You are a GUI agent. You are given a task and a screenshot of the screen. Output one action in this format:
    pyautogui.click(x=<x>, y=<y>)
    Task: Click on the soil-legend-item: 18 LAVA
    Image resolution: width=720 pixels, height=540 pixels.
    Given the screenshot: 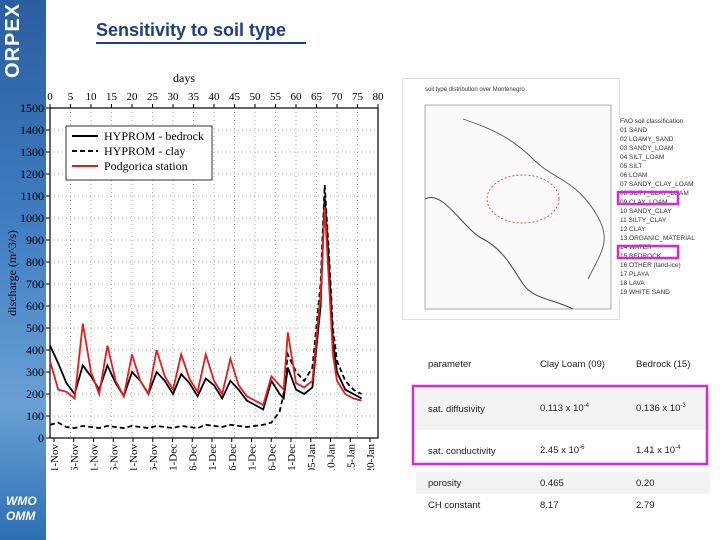 What is the action you would take?
    pyautogui.click(x=632, y=283)
    